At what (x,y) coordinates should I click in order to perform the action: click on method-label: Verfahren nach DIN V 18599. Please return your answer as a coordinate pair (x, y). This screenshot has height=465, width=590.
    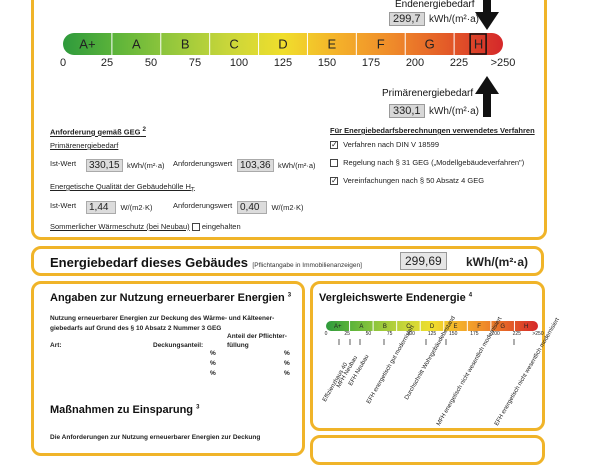
    Looking at the image, I should click on (391, 144).